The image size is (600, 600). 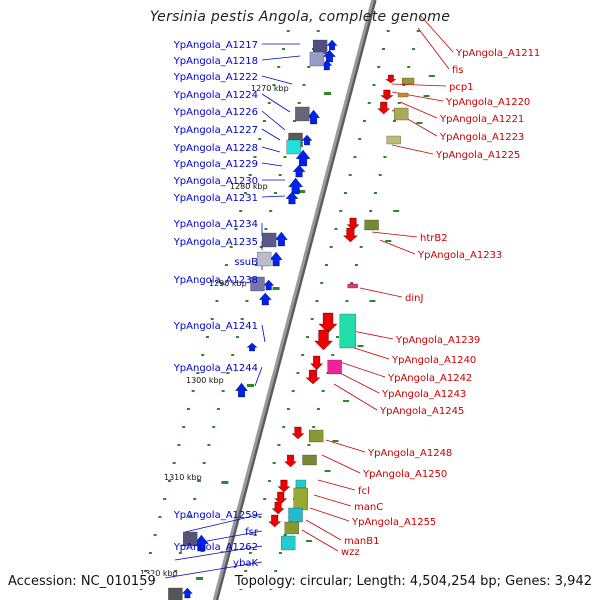 I want to click on gene-label-left: YpAngola_A1235, so click(x=215, y=242).